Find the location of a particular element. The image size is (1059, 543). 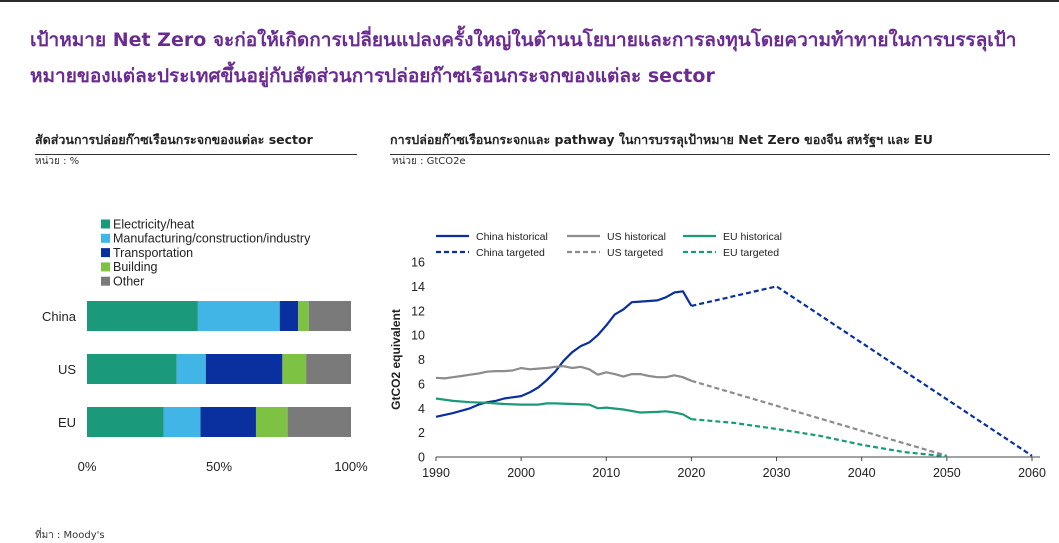

legend-label-1: Manufacturing/construction/industry is located at coordinates (212, 239).